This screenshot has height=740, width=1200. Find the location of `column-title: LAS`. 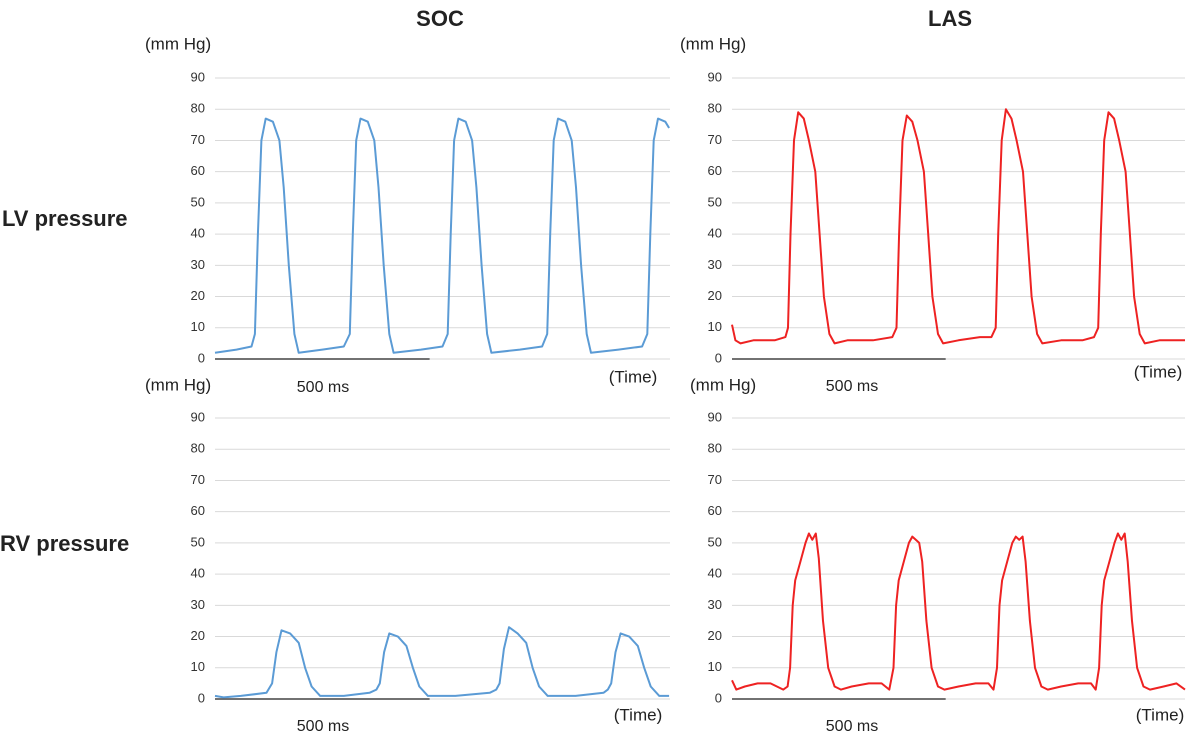

column-title: LAS is located at coordinates (950, 18).